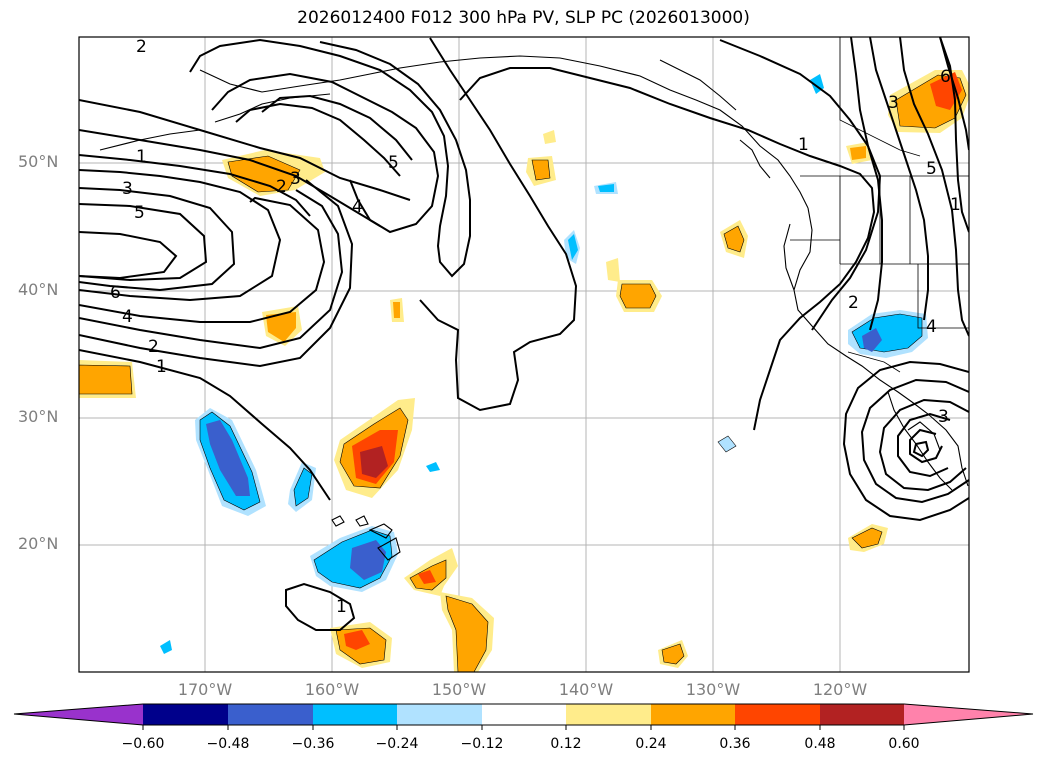 The image size is (1047, 765). Describe the element at coordinates (586, 689) in the screenshot. I see `lon-label-140w: 140°W` at that location.